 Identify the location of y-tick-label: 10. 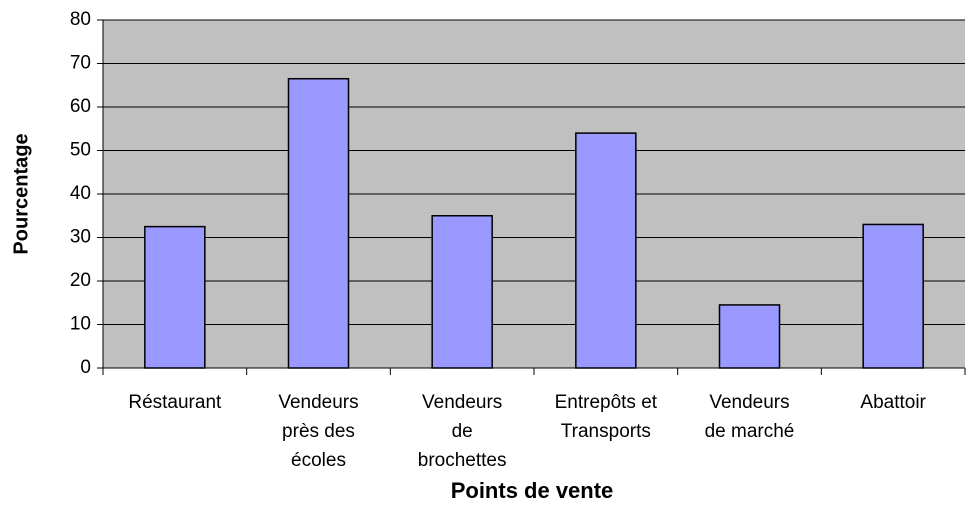
(80, 324).